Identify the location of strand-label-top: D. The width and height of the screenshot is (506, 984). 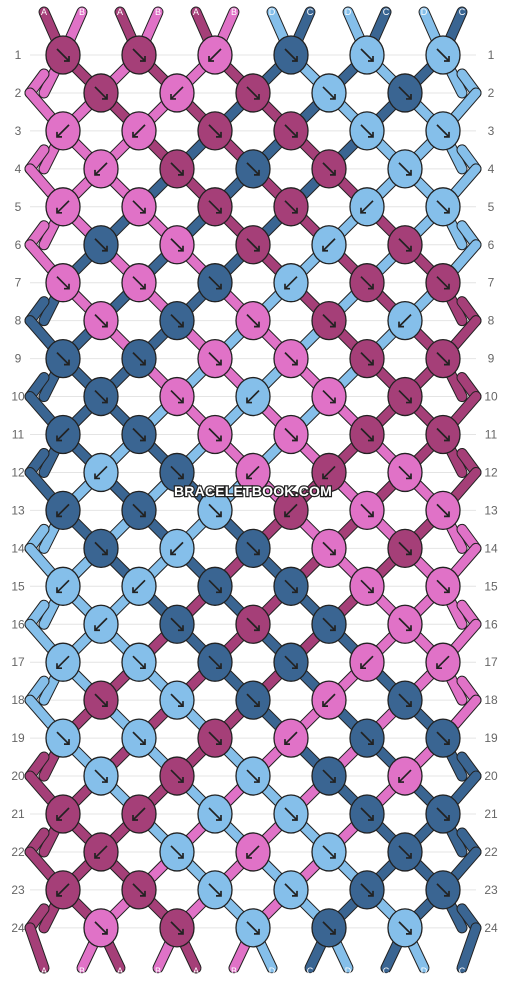
(272, 12).